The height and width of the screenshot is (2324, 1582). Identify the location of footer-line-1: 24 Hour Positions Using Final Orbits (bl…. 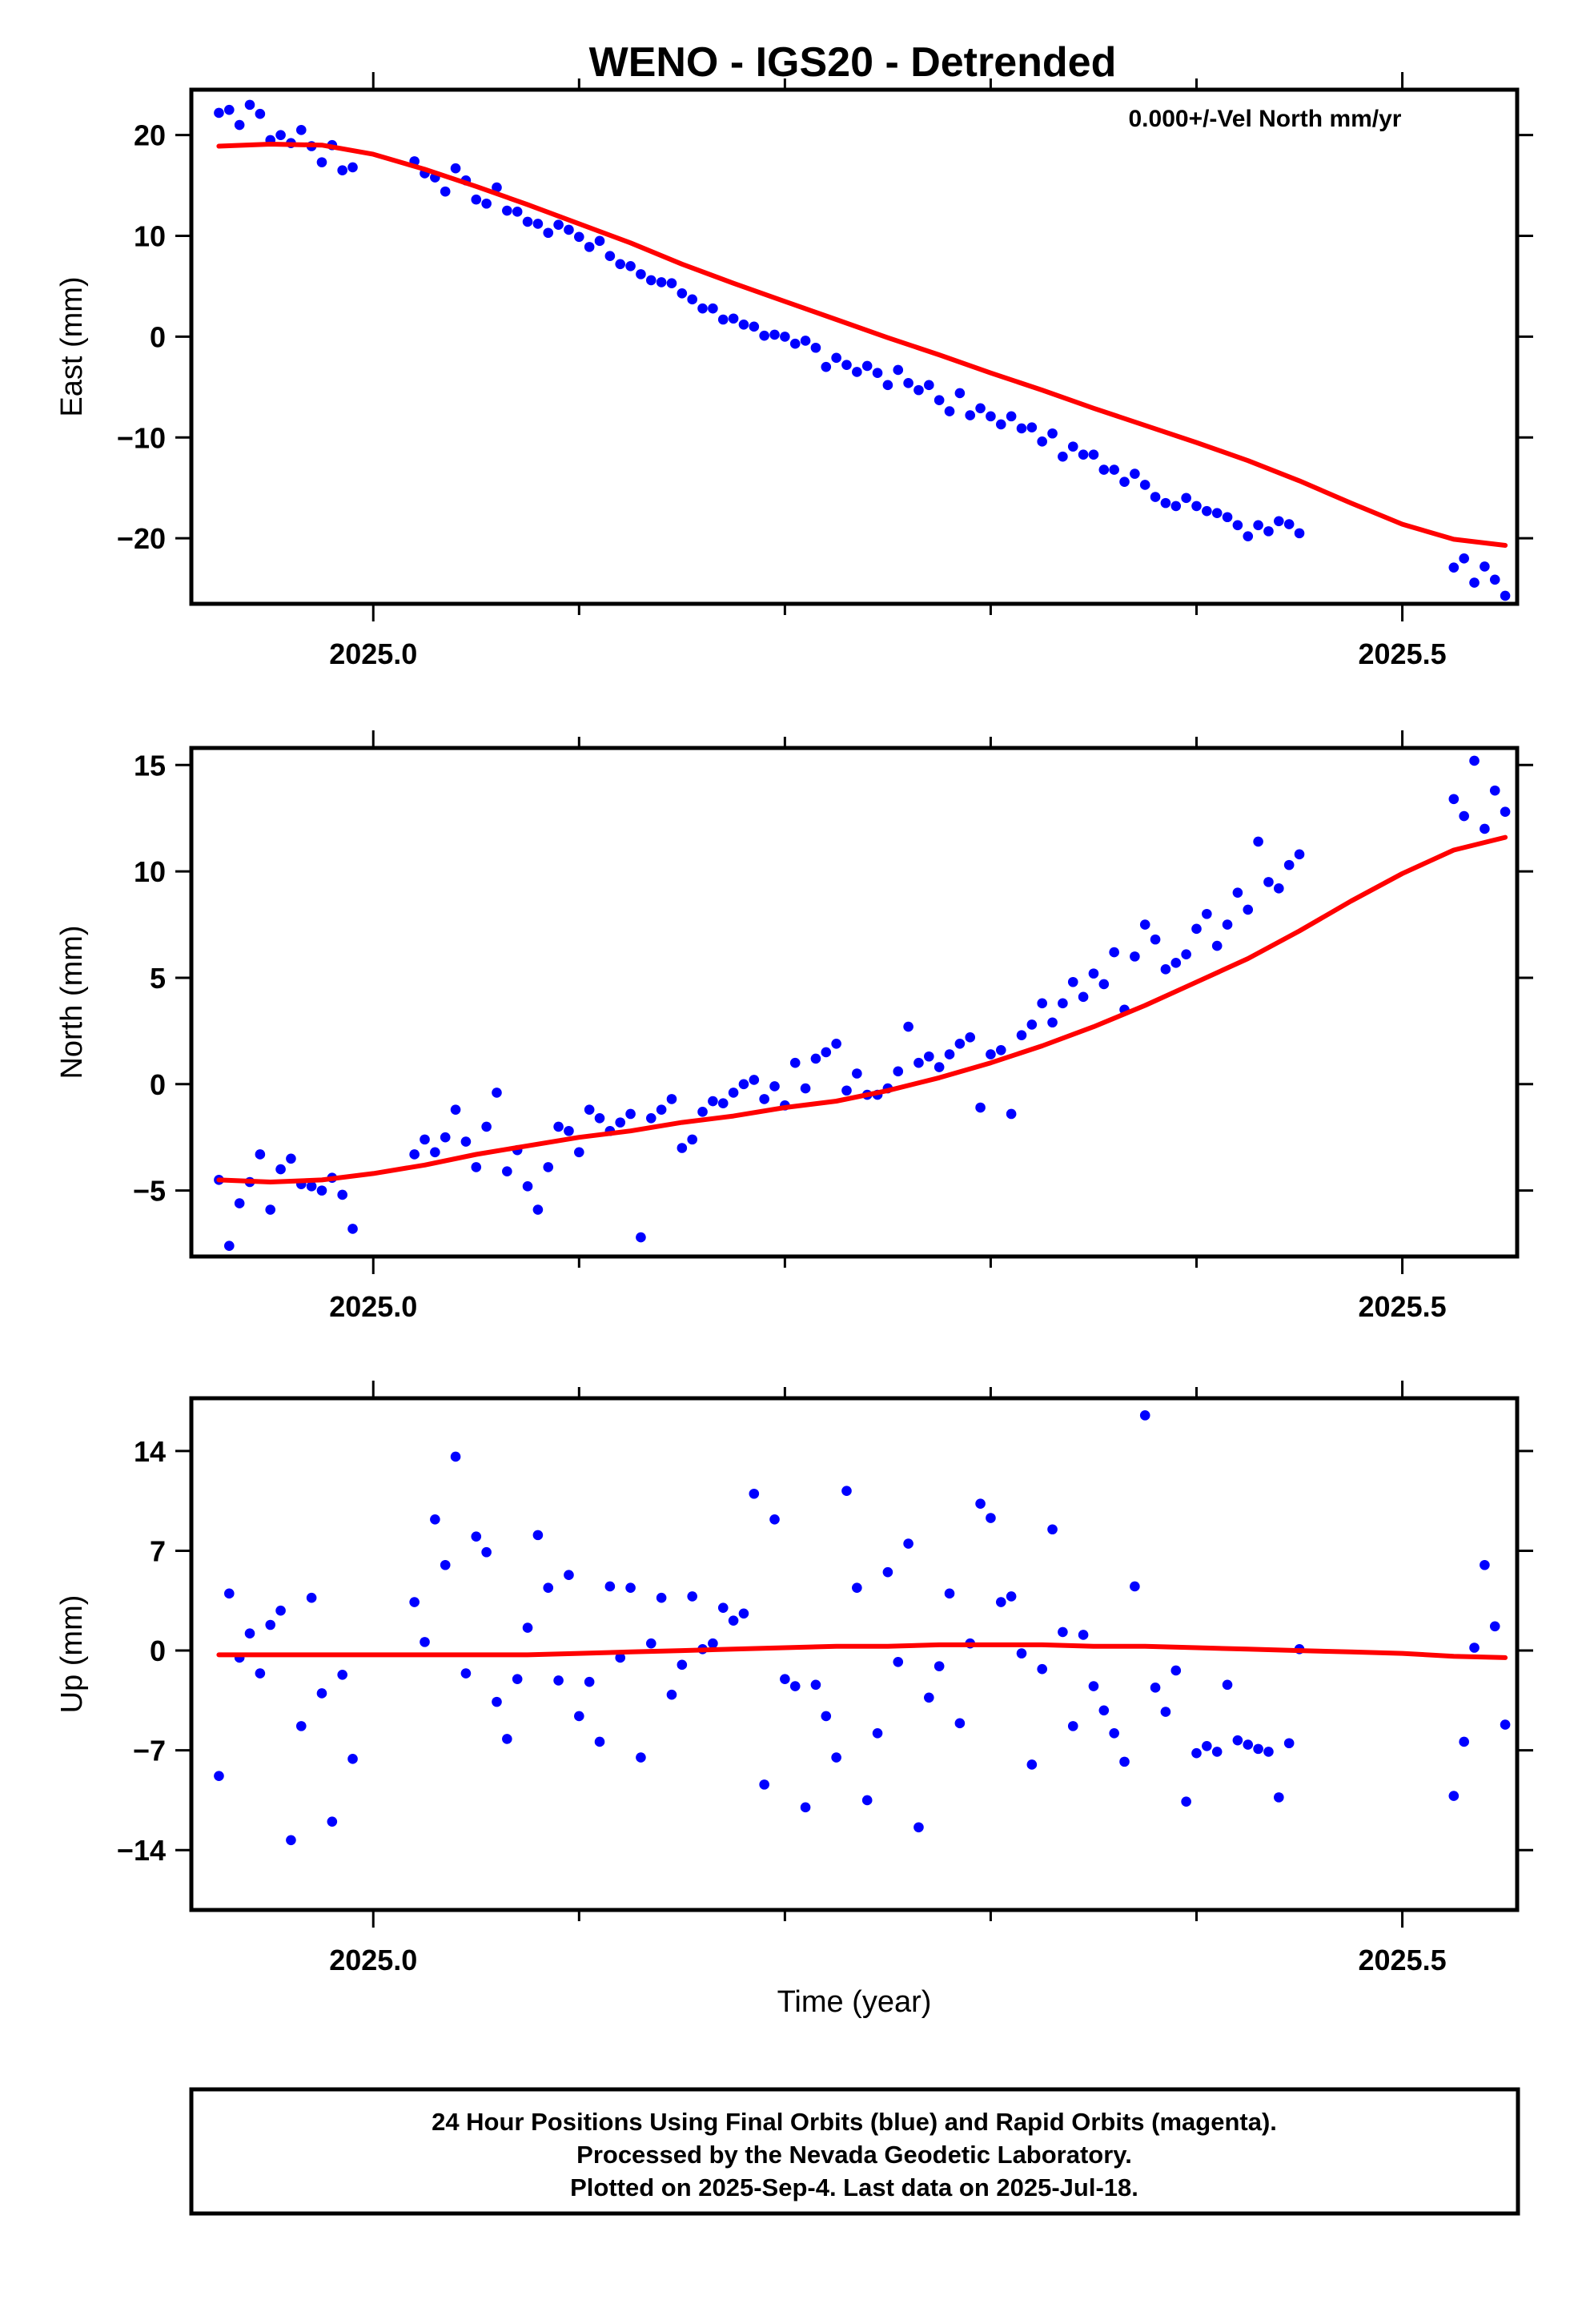
(854, 2122).